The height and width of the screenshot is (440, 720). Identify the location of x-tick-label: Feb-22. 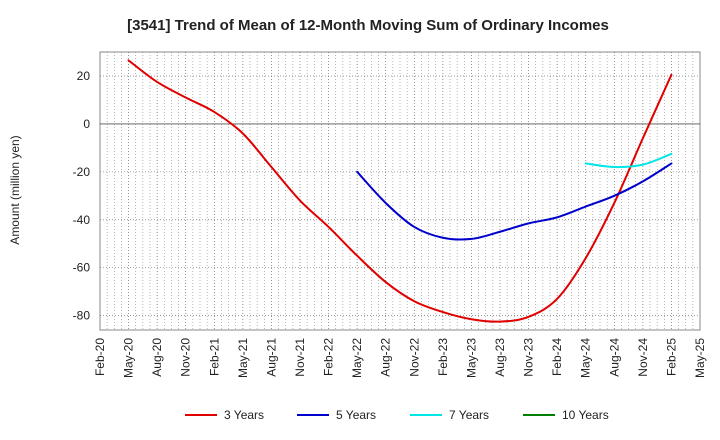
(329, 357).